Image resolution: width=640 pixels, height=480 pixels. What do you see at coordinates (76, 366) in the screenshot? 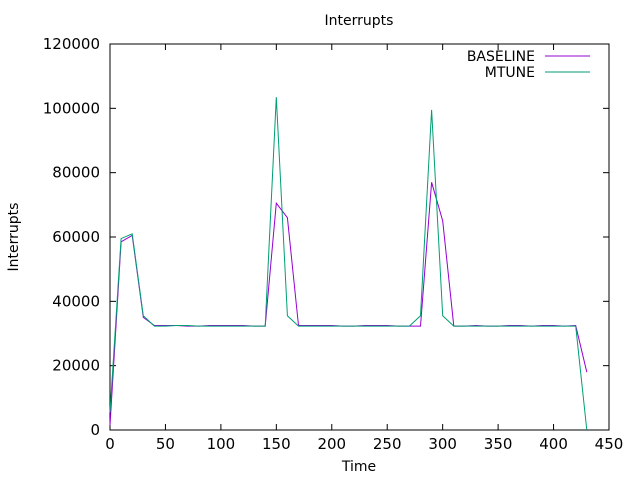
I see `y-tick-label: 20000` at bounding box center [76, 366].